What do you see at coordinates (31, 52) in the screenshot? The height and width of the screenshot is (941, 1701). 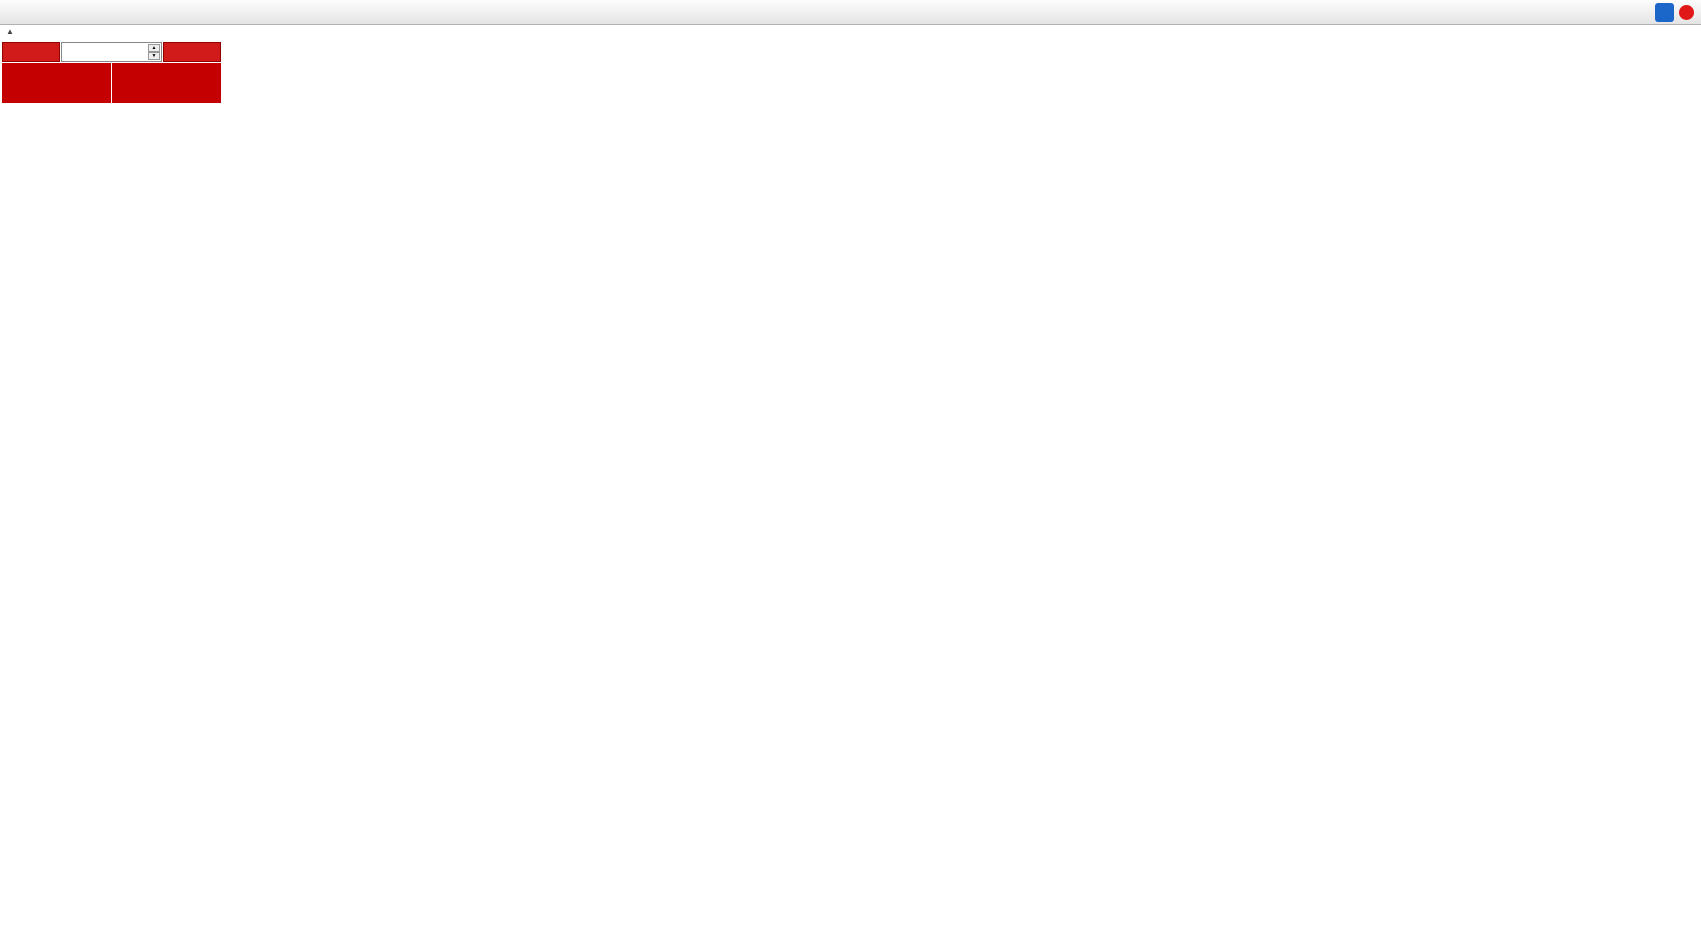 I see `sell-button` at bounding box center [31, 52].